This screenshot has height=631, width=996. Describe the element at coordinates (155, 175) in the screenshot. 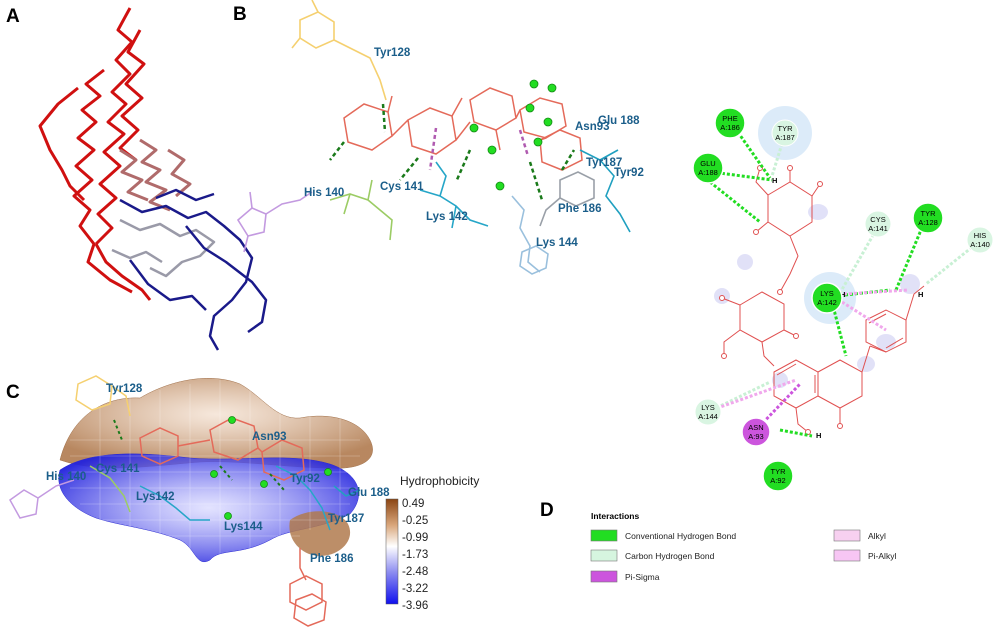

I see `protein-ribbon-pink` at that location.